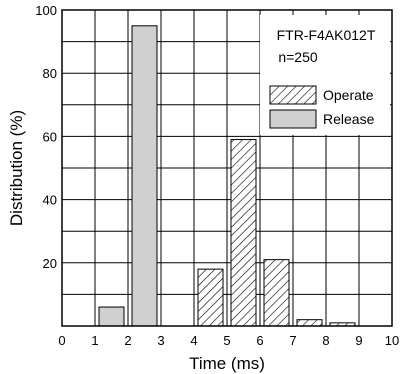  I want to click on x-tick-label: 5, so click(226, 340).